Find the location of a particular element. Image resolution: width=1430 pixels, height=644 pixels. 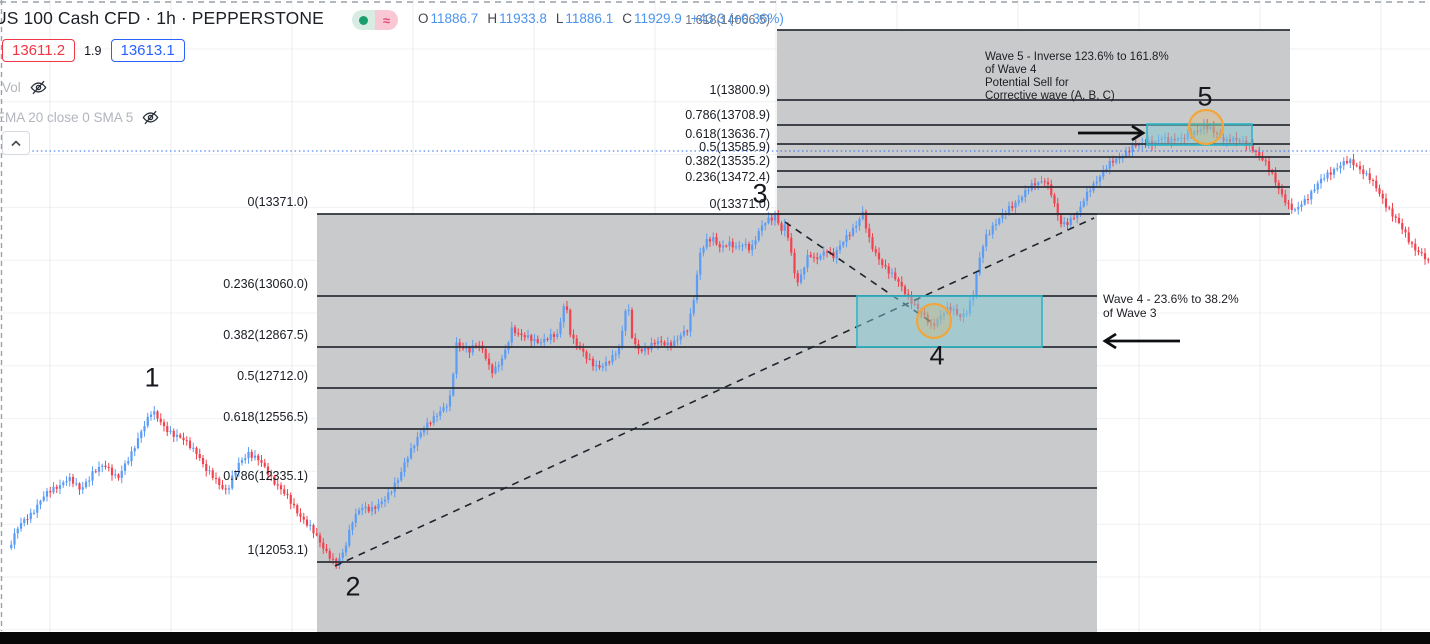

fib-level-label: 0.618(12556.5) is located at coordinates (265, 417).